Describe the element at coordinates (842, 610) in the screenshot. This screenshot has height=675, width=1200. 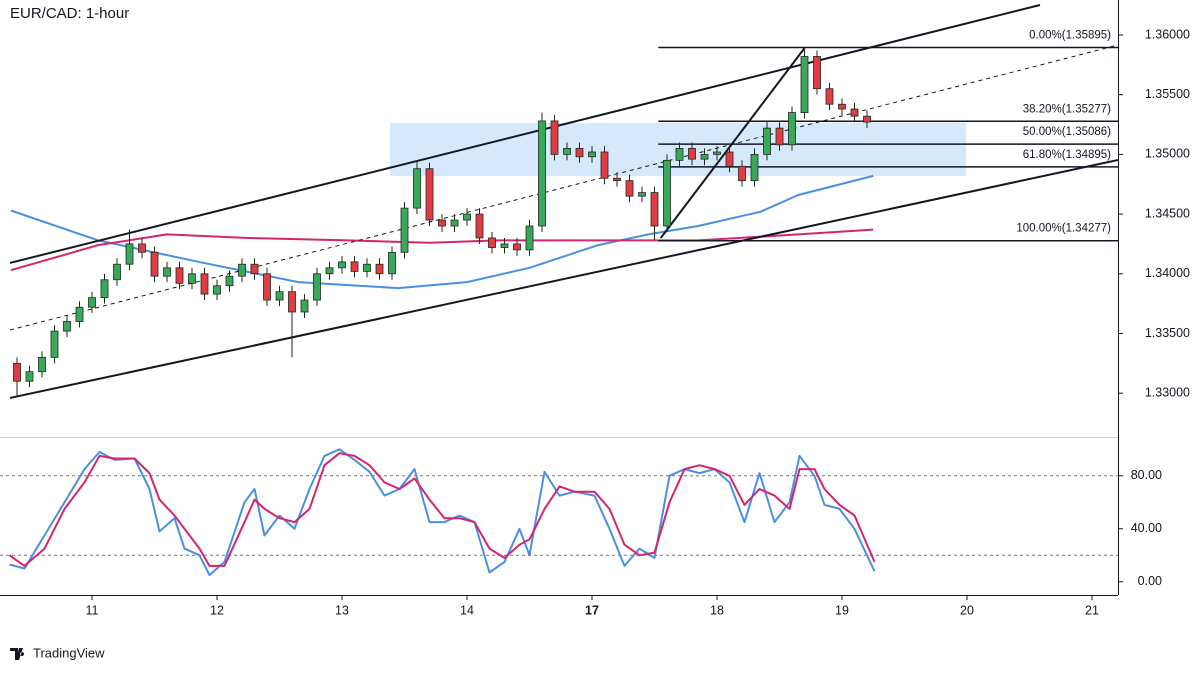
I see `x-tick-label: 19` at that location.